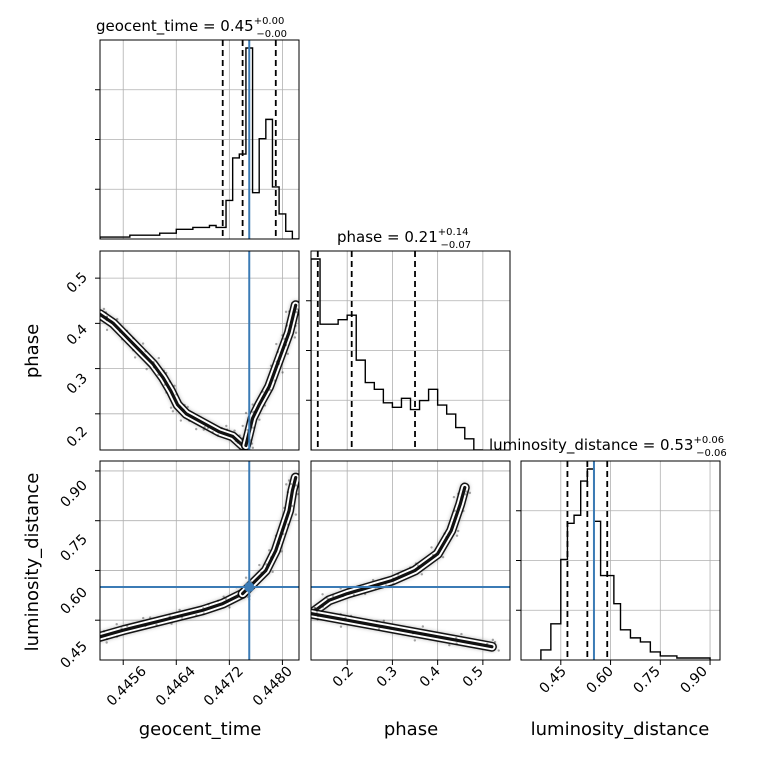 Image resolution: width=760 pixels, height=760 pixels. I want to click on joint-panel-phase_vs_geocent_time-contour-inner-branch_b, so click(271, 375).